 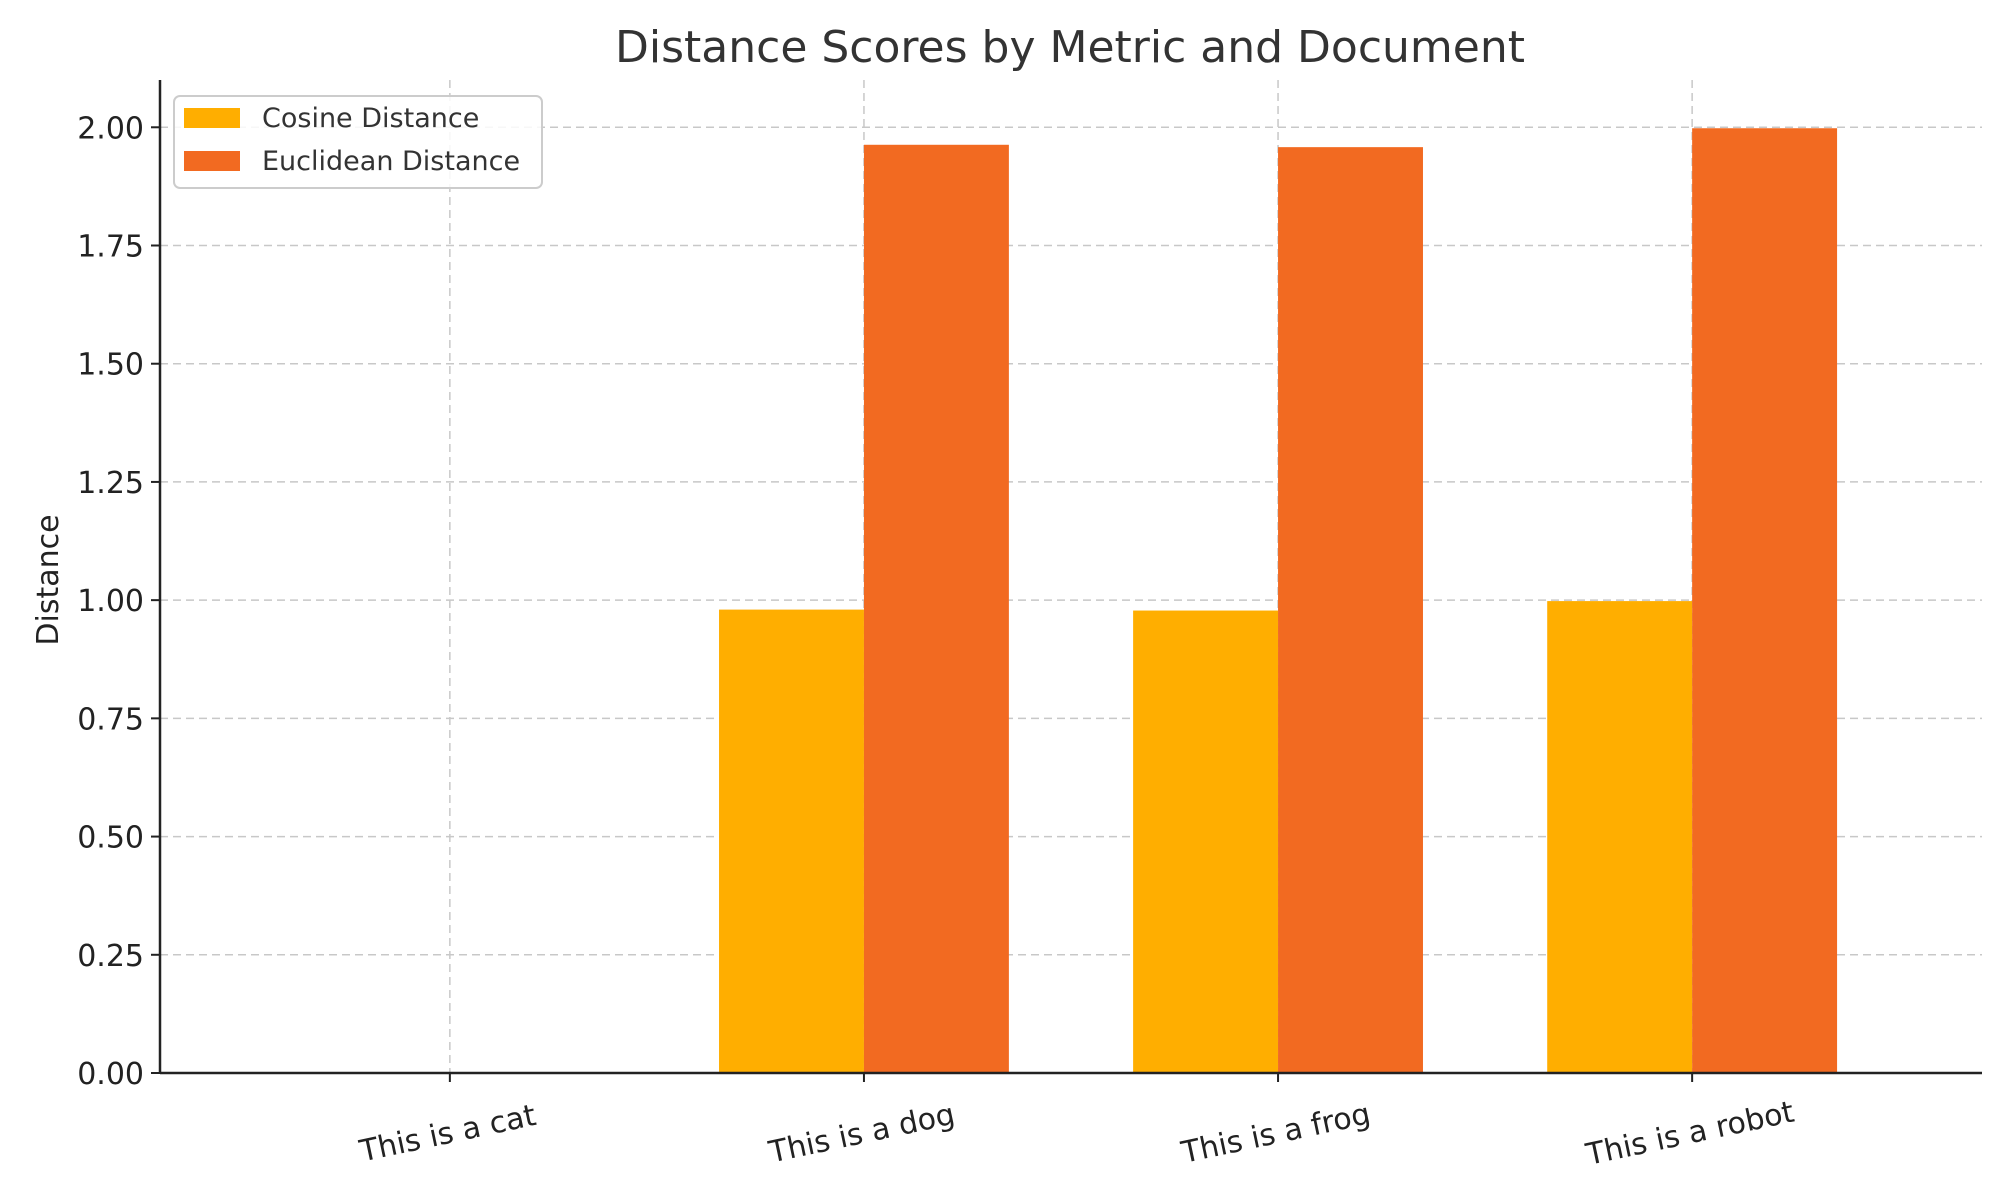 What do you see at coordinates (110, 365) in the screenshot?
I see `y-tick-label: 1.50` at bounding box center [110, 365].